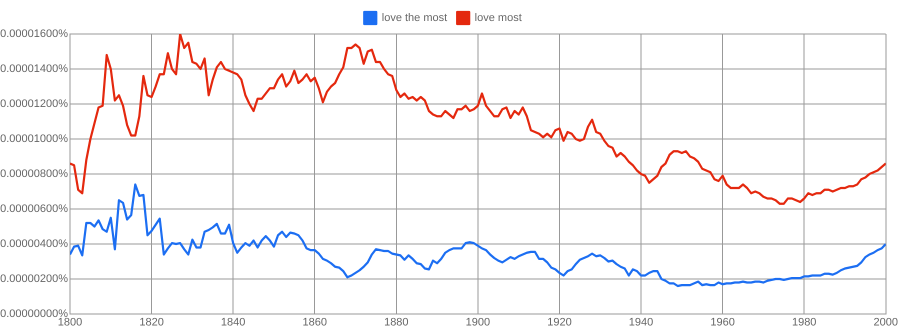 Image resolution: width=900 pixels, height=330 pixels. What do you see at coordinates (559, 322) in the screenshot?
I see `x-tick-label: 1920` at bounding box center [559, 322].